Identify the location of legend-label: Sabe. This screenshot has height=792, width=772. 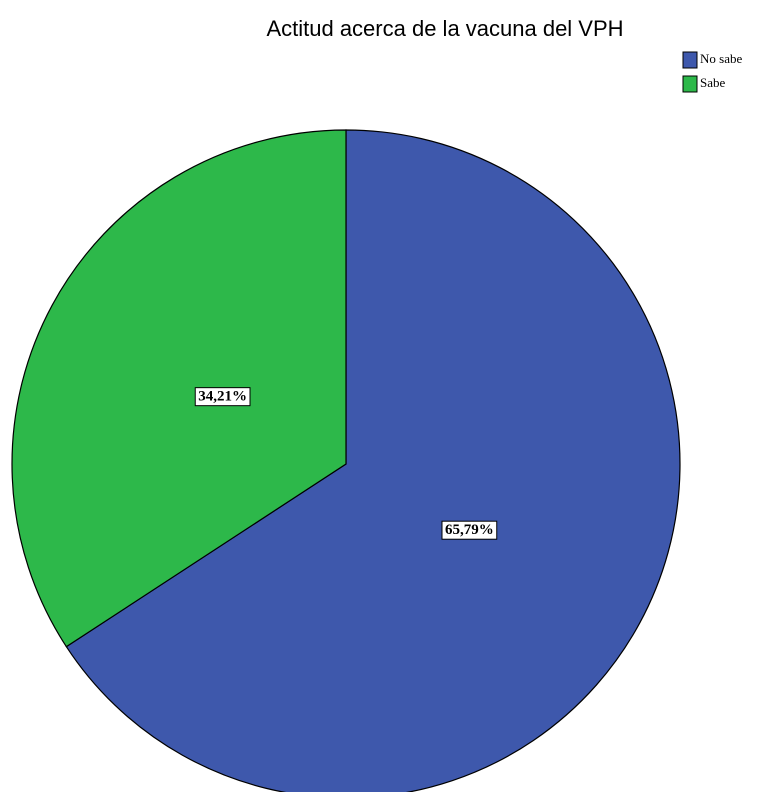
(713, 82).